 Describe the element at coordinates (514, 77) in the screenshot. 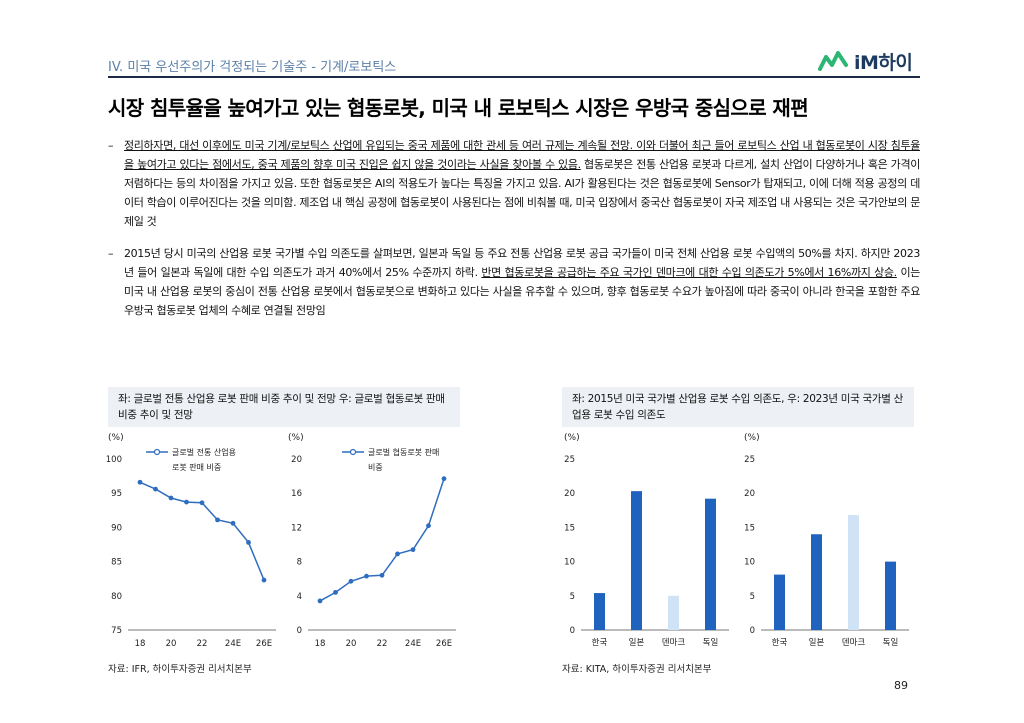

I see `header-divider` at that location.